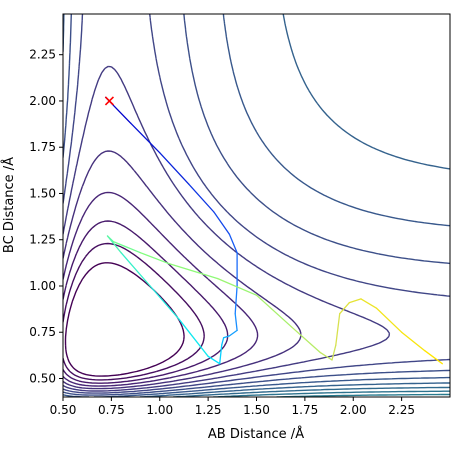 The height and width of the screenshot is (450, 476). What do you see at coordinates (256, 434) in the screenshot?
I see `x-axis-label: AB Distance /Å` at bounding box center [256, 434].